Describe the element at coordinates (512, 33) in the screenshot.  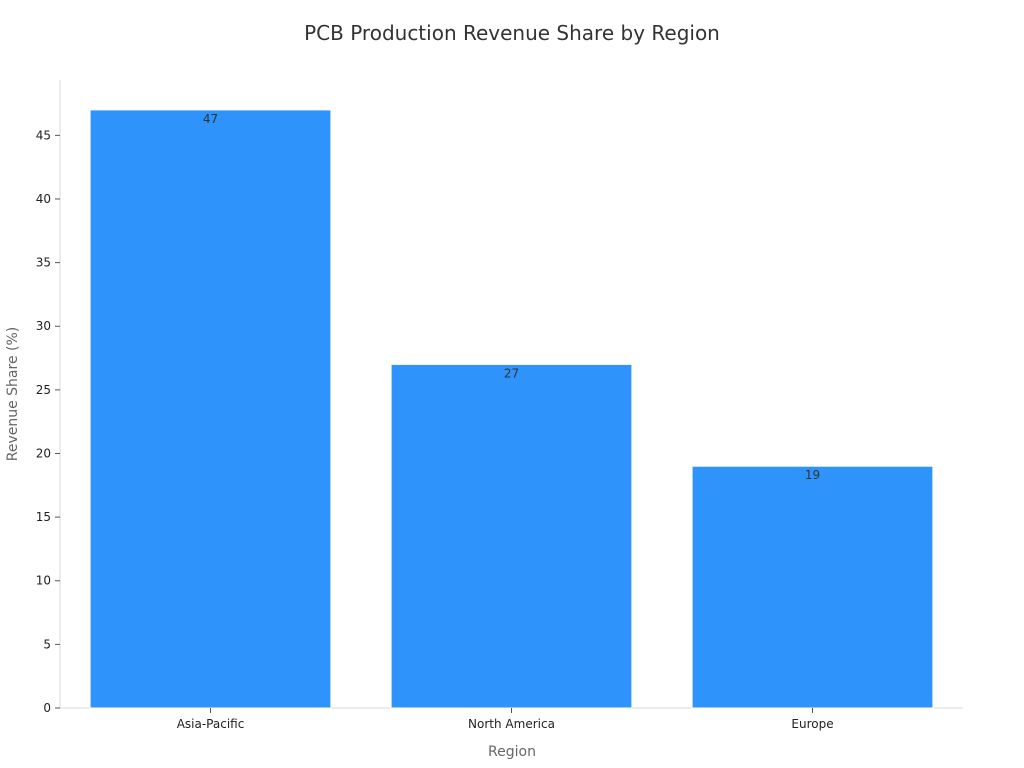
I see `chart-title: PCB Production Revenue Share by Region` at that location.